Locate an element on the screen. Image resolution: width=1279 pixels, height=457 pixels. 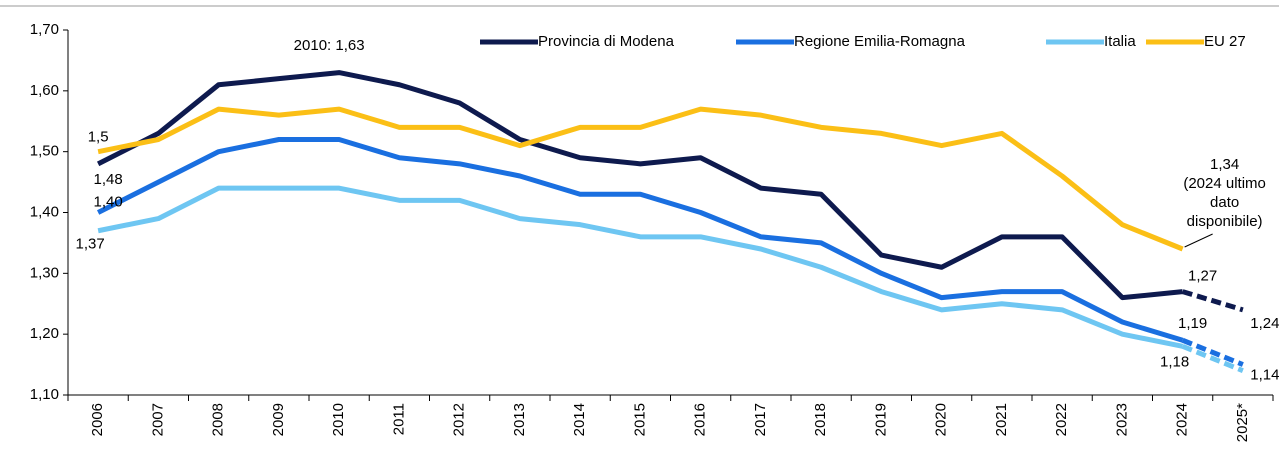
x-tick-label: 2023 is located at coordinates (1121, 419).